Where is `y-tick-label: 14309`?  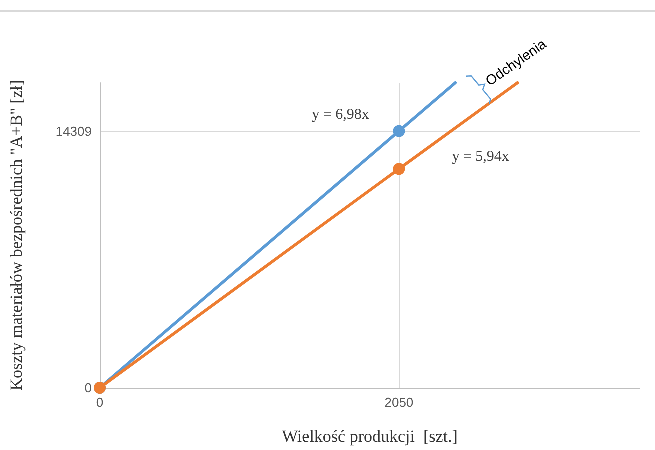 y-tick-label: 14309 is located at coordinates (74, 131).